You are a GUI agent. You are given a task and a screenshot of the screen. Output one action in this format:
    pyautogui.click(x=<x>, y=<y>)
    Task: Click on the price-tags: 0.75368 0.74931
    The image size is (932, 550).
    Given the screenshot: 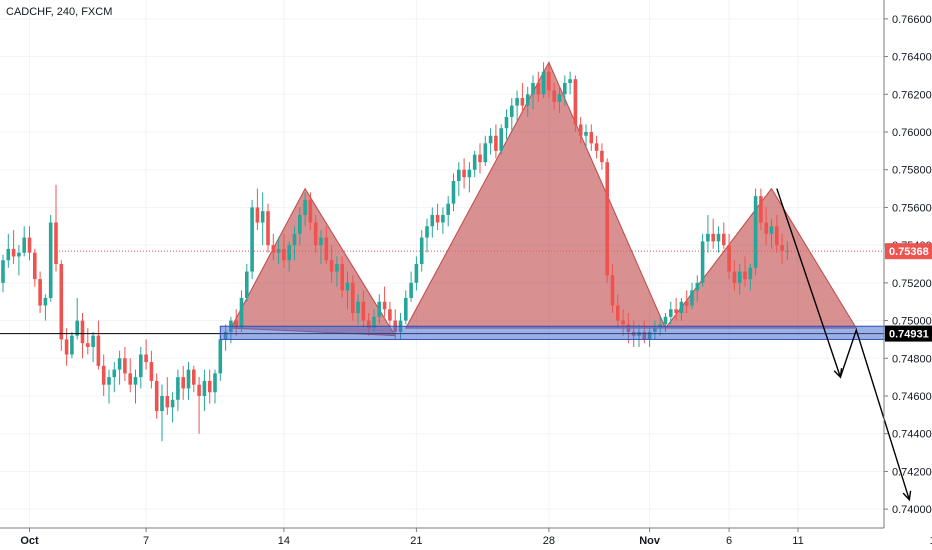 What is the action you would take?
    pyautogui.click(x=908, y=292)
    